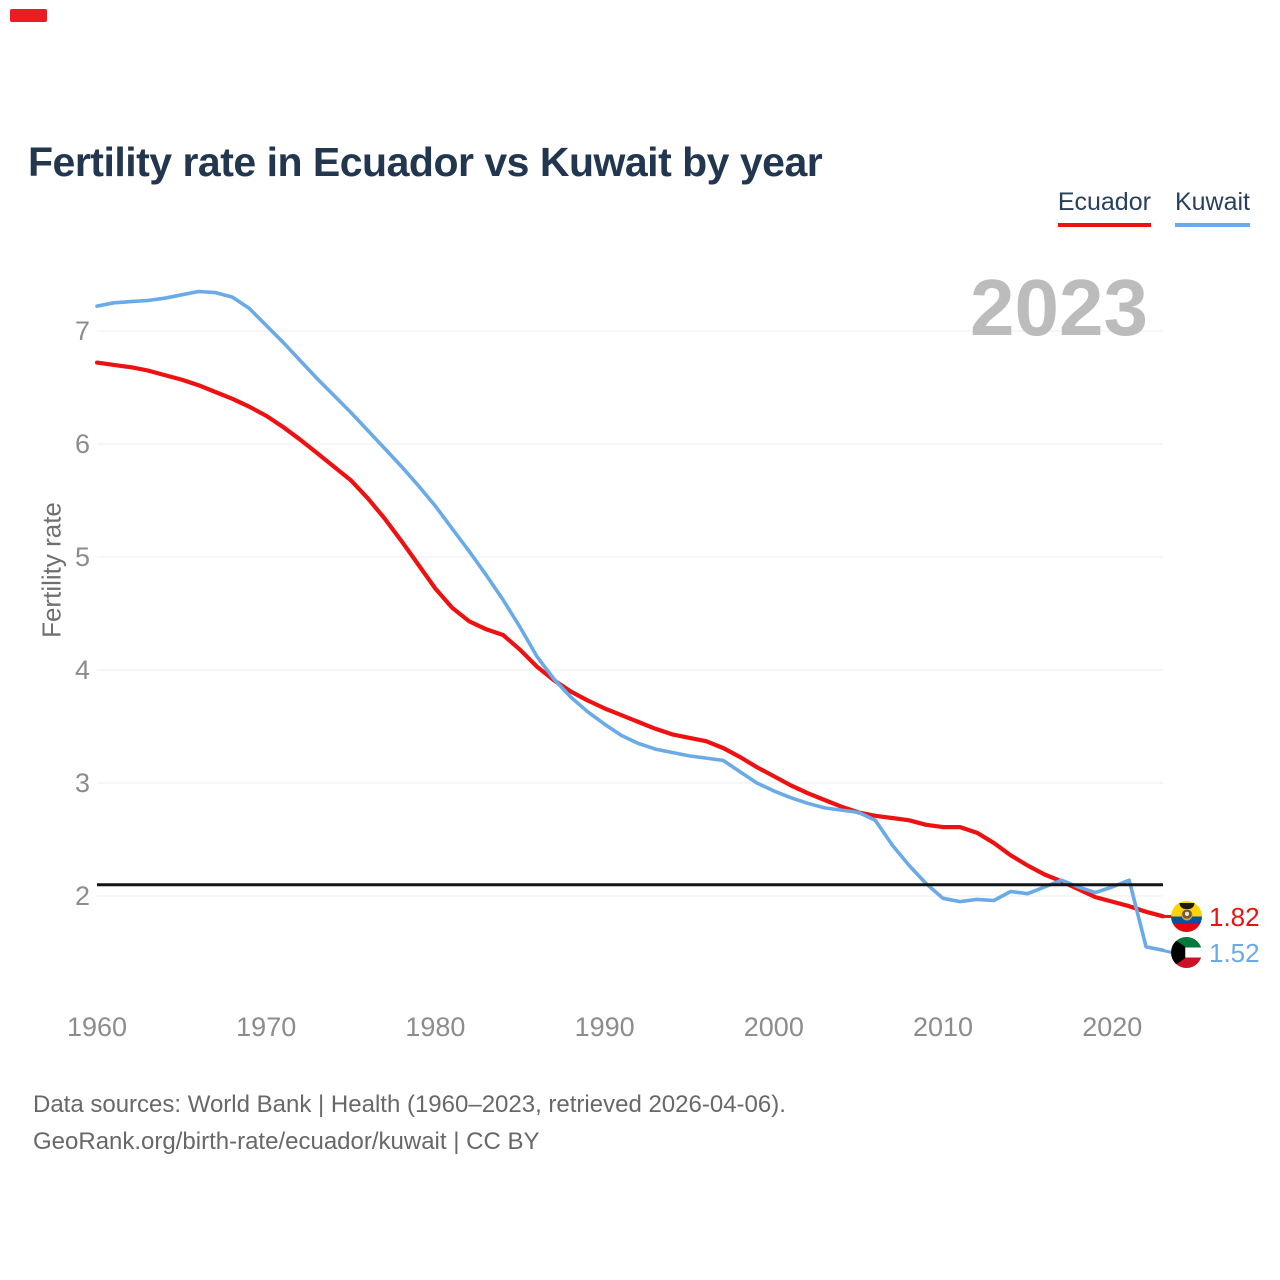 The height and width of the screenshot is (1280, 1280). I want to click on ecuador-crest-icon, so click(1186, 915).